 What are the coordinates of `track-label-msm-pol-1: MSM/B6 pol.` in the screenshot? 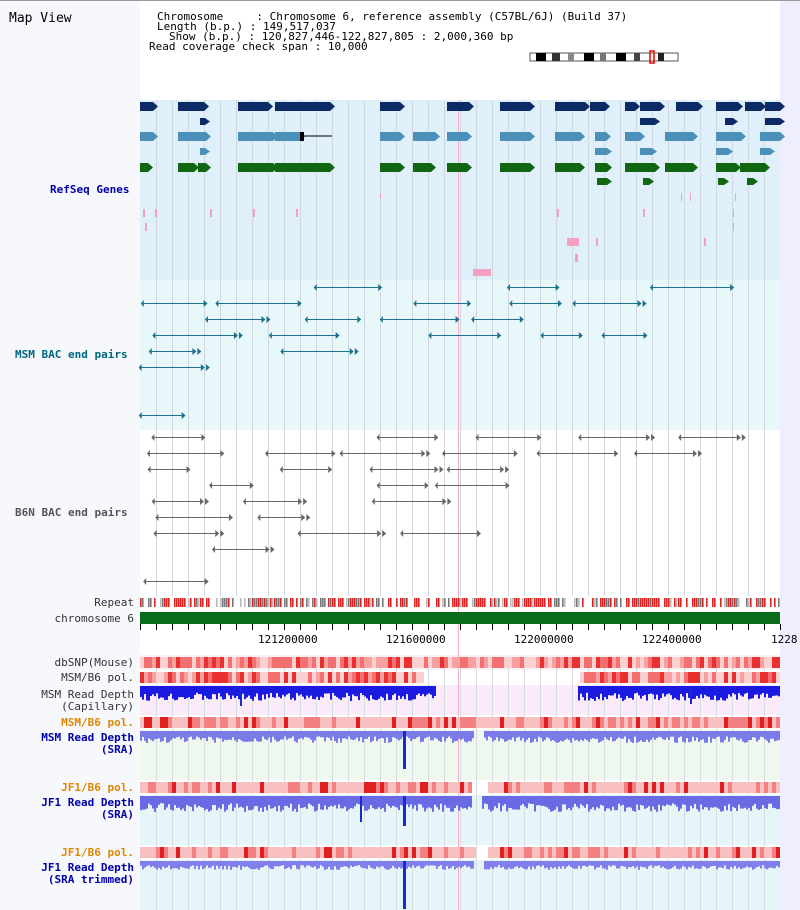 It's located at (97, 677).